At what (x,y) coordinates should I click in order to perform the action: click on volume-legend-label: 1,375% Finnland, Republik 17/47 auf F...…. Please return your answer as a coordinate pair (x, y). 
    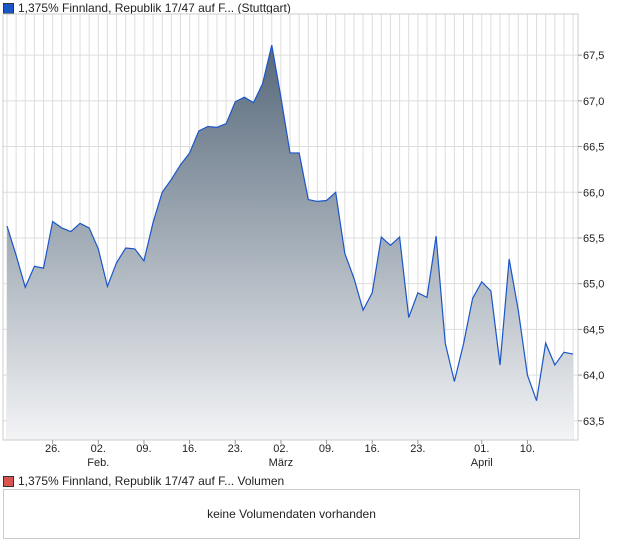
    Looking at the image, I should click on (151, 481).